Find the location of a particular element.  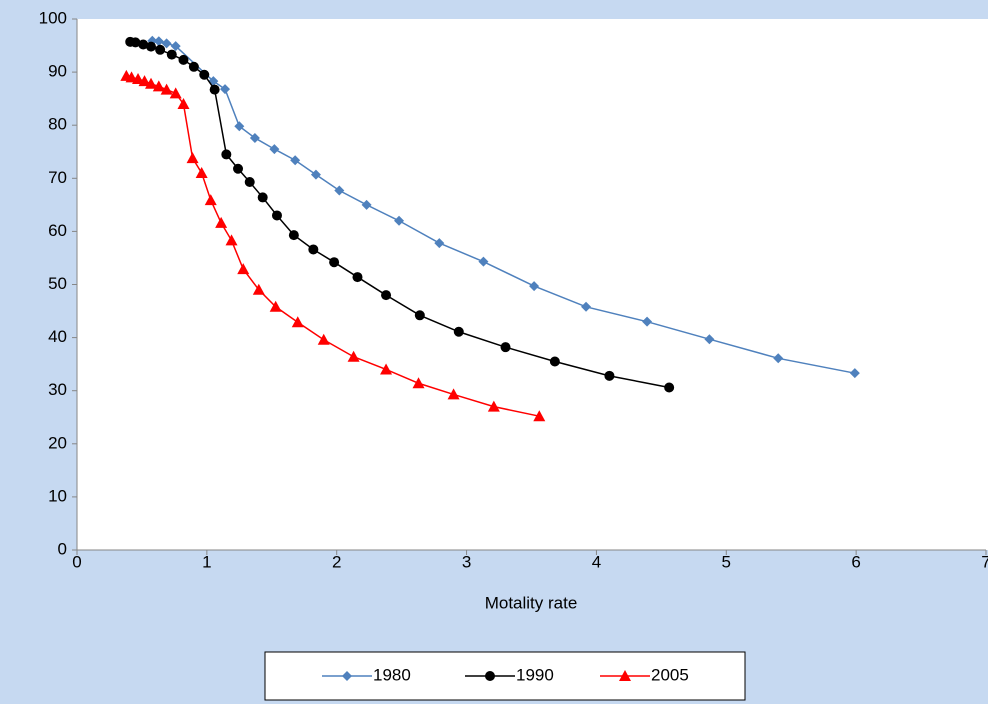

x-tick-label: 5 is located at coordinates (726, 561).